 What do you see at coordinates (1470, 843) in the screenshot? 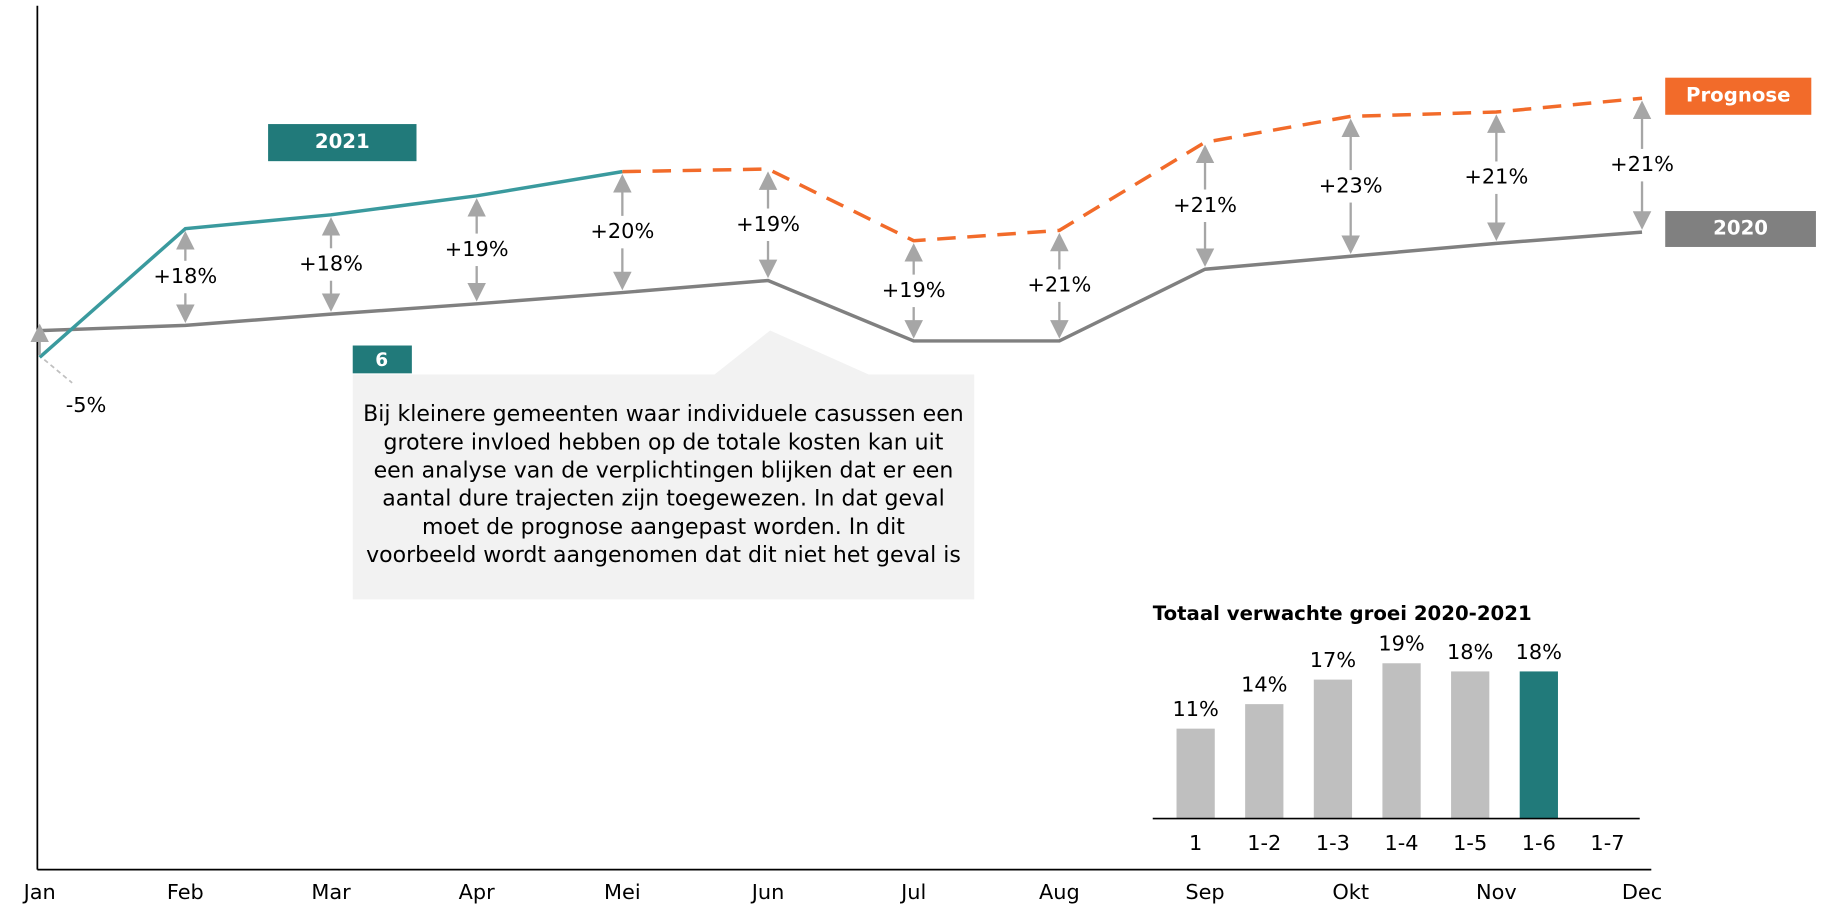
I see `x-tick-label: 1-5` at bounding box center [1470, 843].